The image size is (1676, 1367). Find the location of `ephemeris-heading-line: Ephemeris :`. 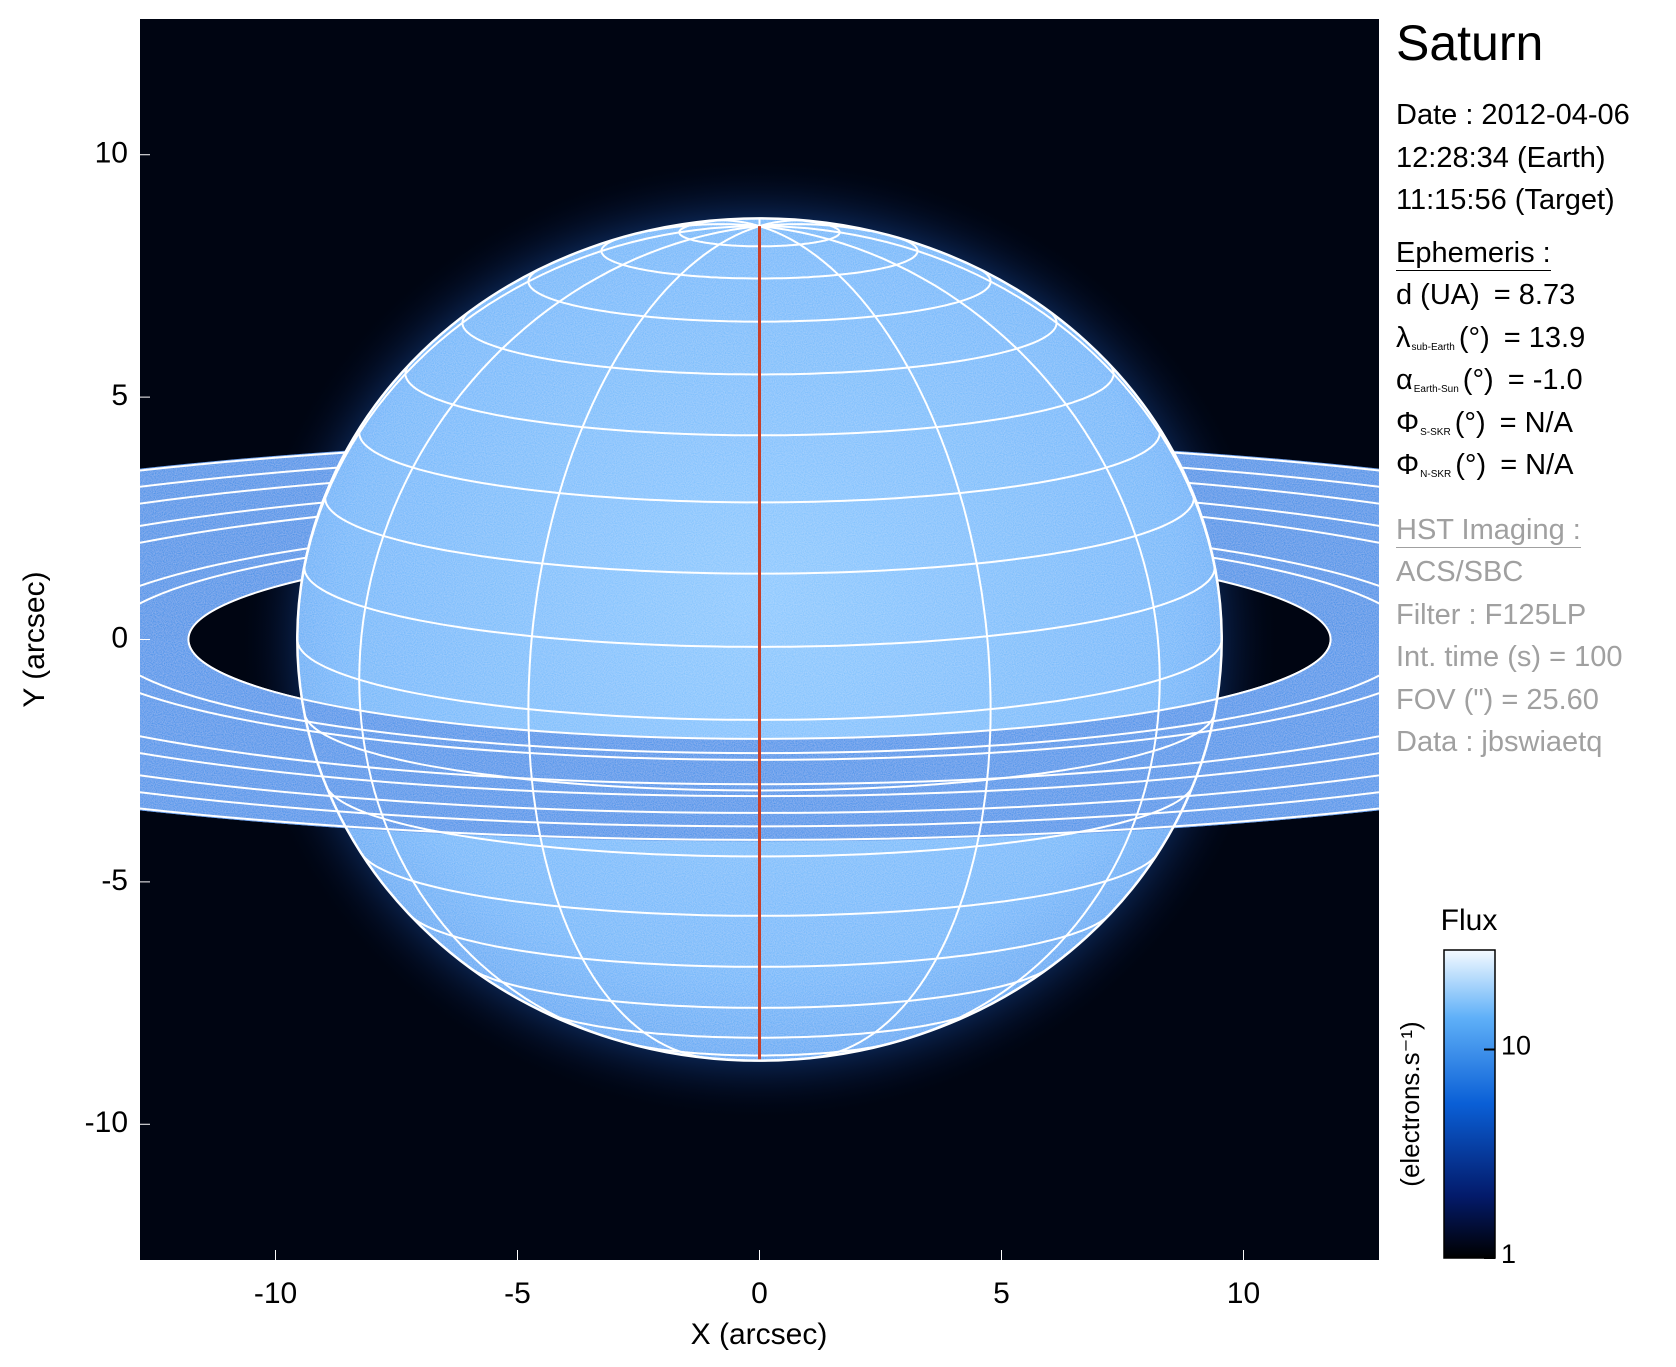

ephemeris-heading-line: Ephemeris : is located at coordinates (1533, 253).